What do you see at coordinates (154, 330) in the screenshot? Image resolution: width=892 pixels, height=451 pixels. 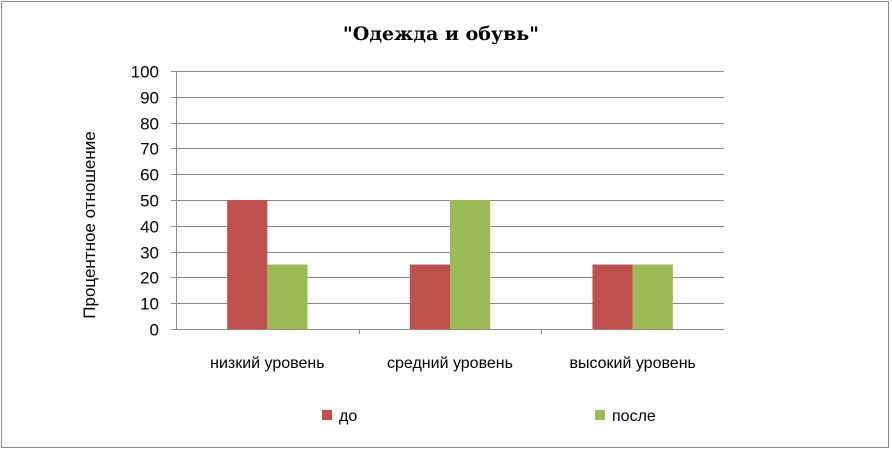 I see `y-tick-label: 0` at bounding box center [154, 330].